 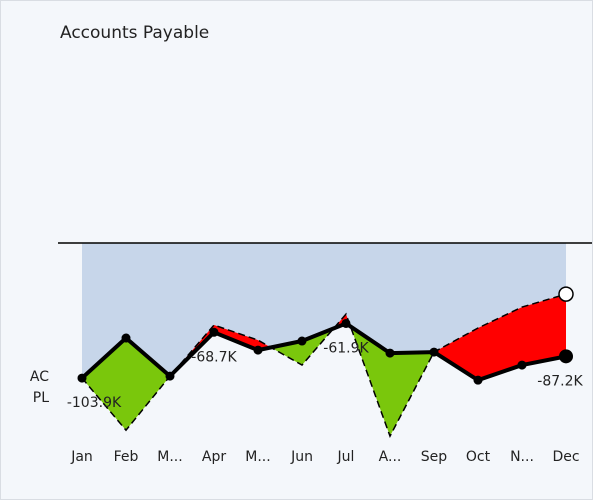 I want to click on ac-line, so click(x=323, y=352).